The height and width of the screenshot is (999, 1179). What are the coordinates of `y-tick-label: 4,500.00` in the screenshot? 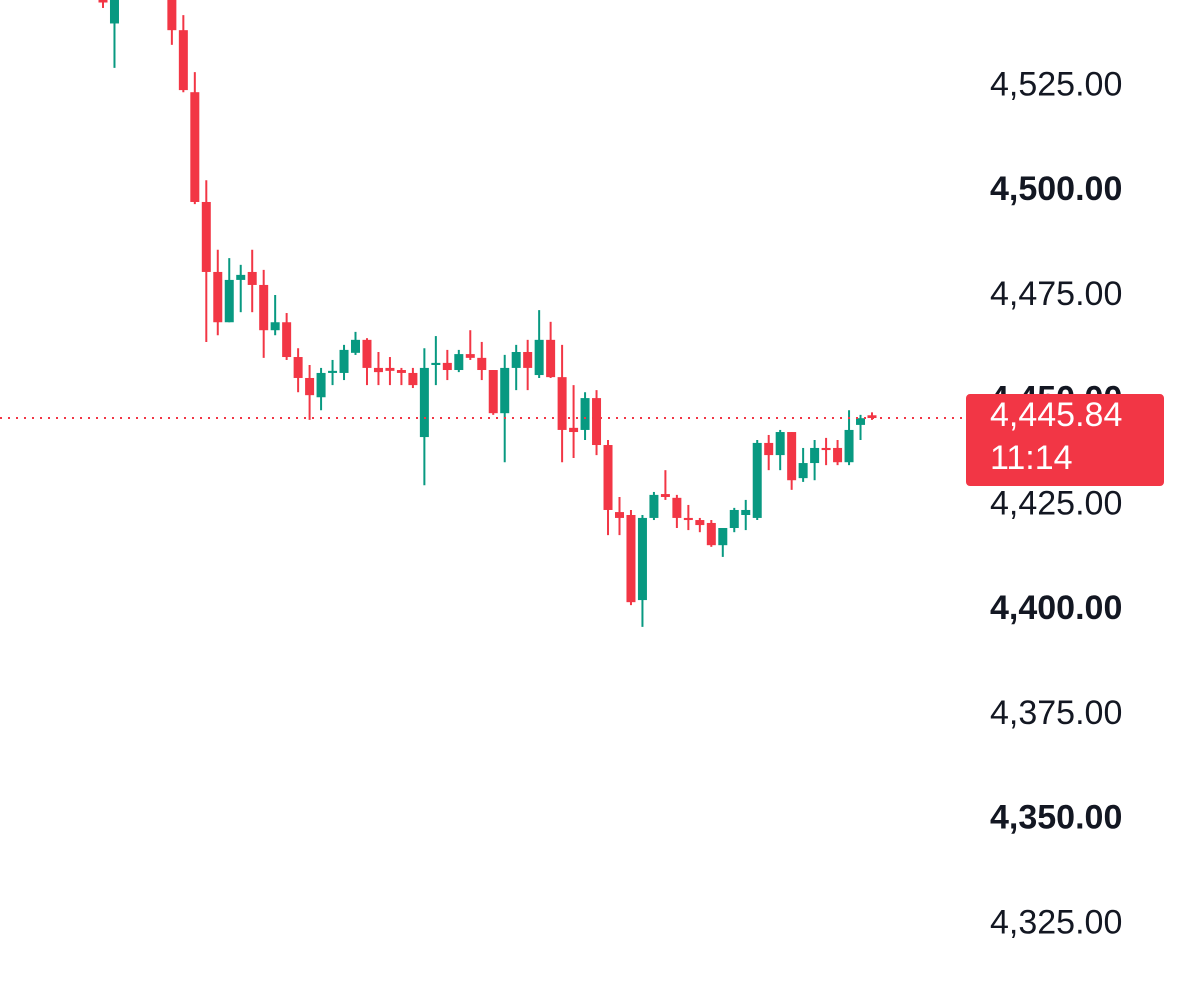 It's located at (1056, 189).